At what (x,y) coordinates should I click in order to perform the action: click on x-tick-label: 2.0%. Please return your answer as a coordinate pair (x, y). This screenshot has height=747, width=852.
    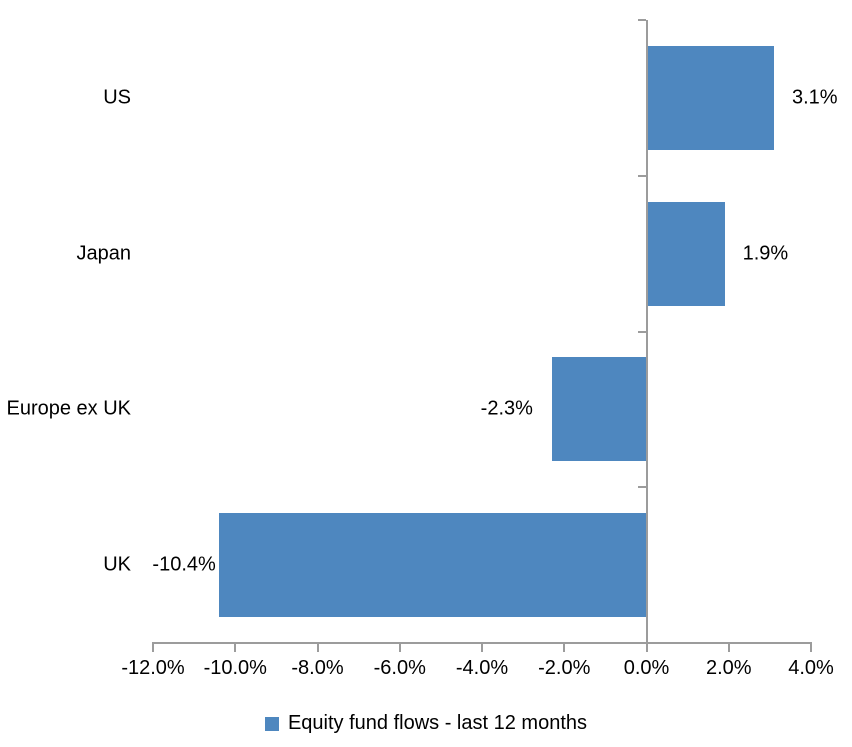
    Looking at the image, I should click on (728, 668).